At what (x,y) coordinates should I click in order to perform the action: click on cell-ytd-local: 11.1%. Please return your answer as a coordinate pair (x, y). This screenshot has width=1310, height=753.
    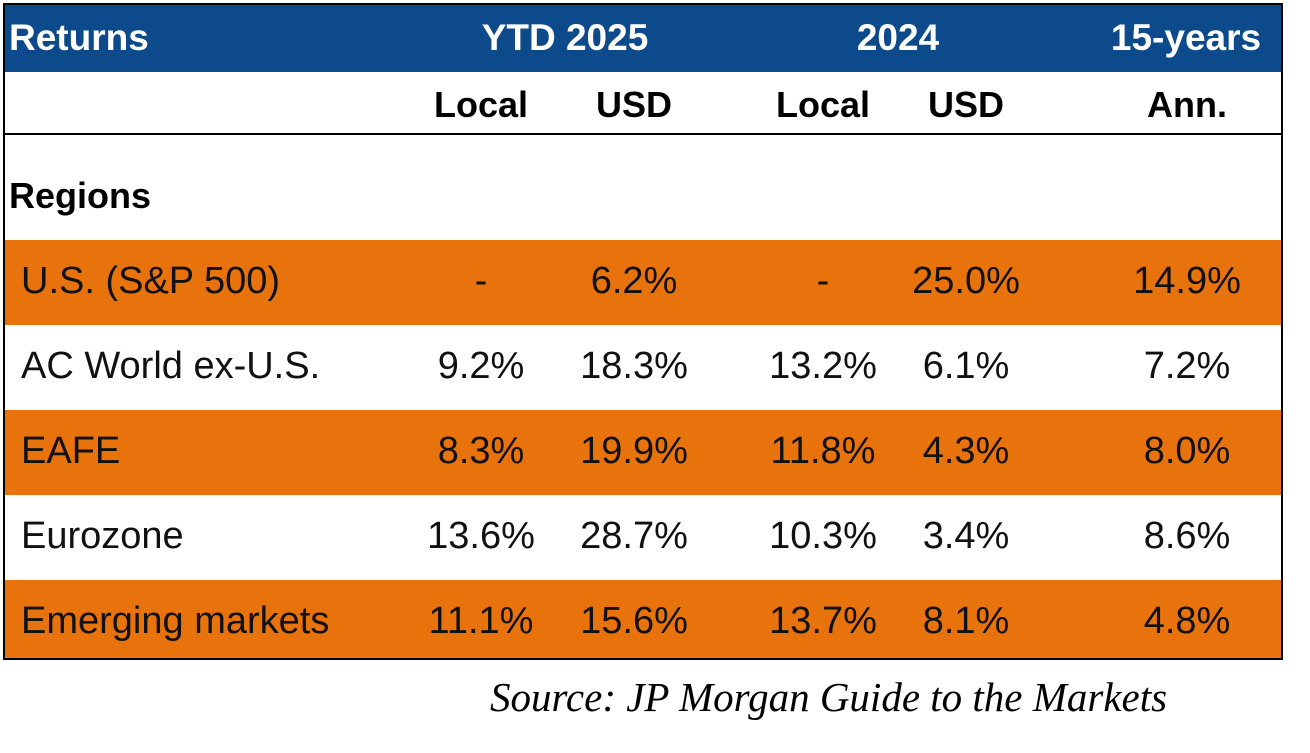
    Looking at the image, I should click on (481, 621).